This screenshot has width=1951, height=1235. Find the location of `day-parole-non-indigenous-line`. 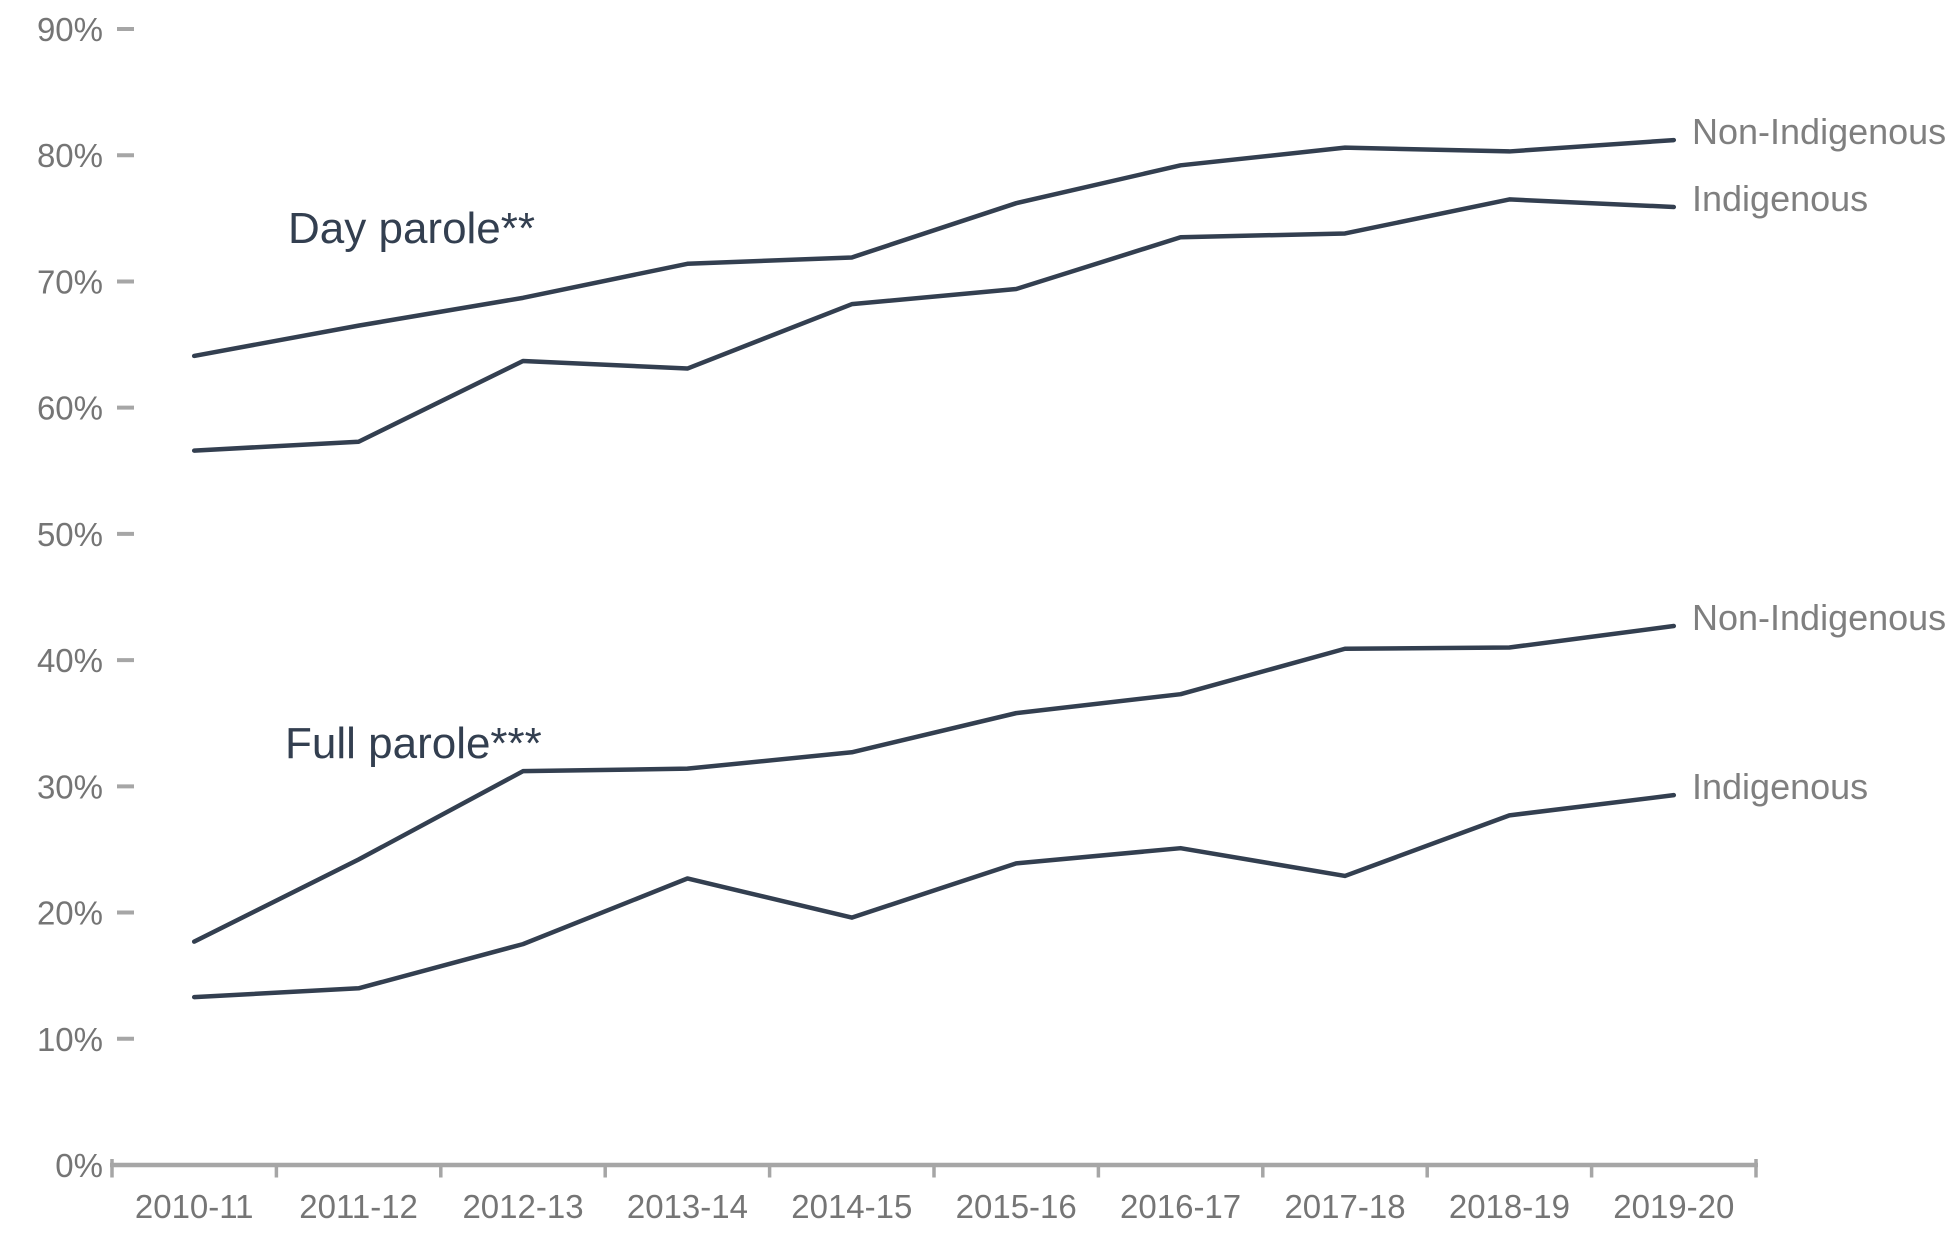

day-parole-non-indigenous-line is located at coordinates (934, 248).